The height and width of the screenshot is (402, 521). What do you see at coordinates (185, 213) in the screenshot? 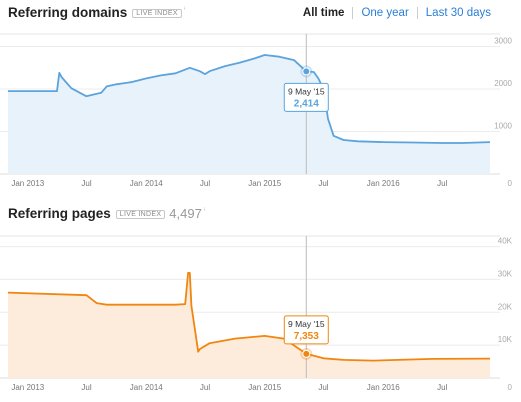
I see `referring-pages-total: 4,497` at bounding box center [185, 213].